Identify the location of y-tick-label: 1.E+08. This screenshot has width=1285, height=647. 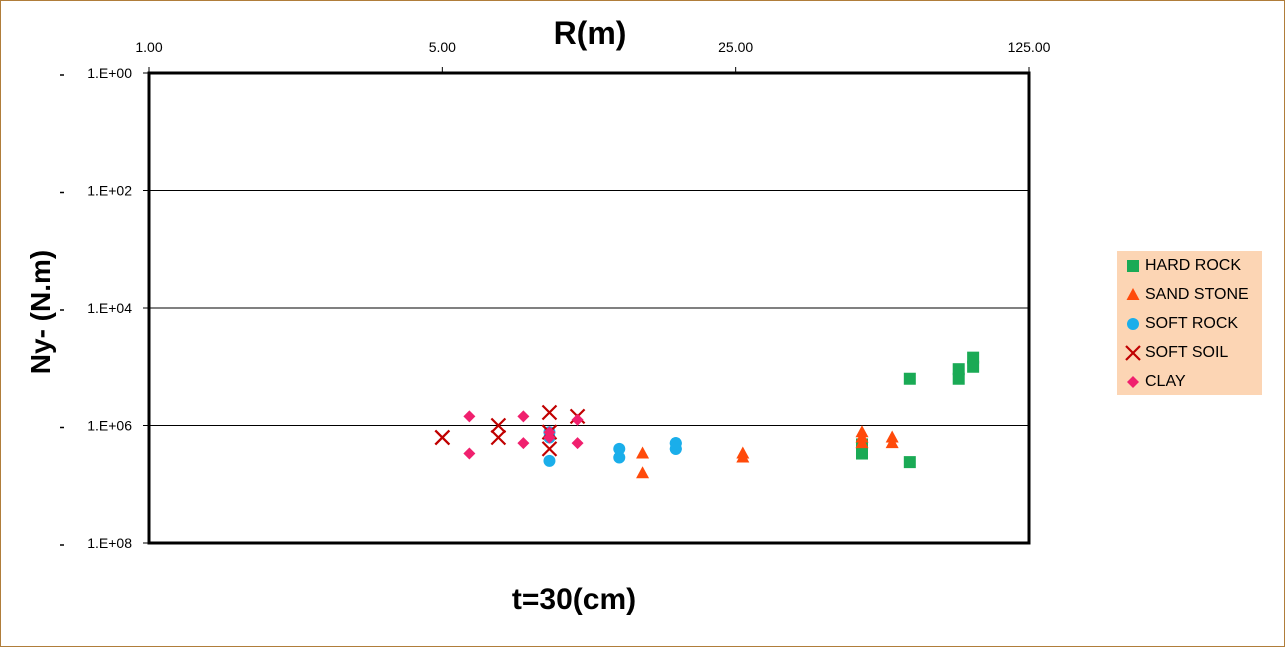
(109, 543).